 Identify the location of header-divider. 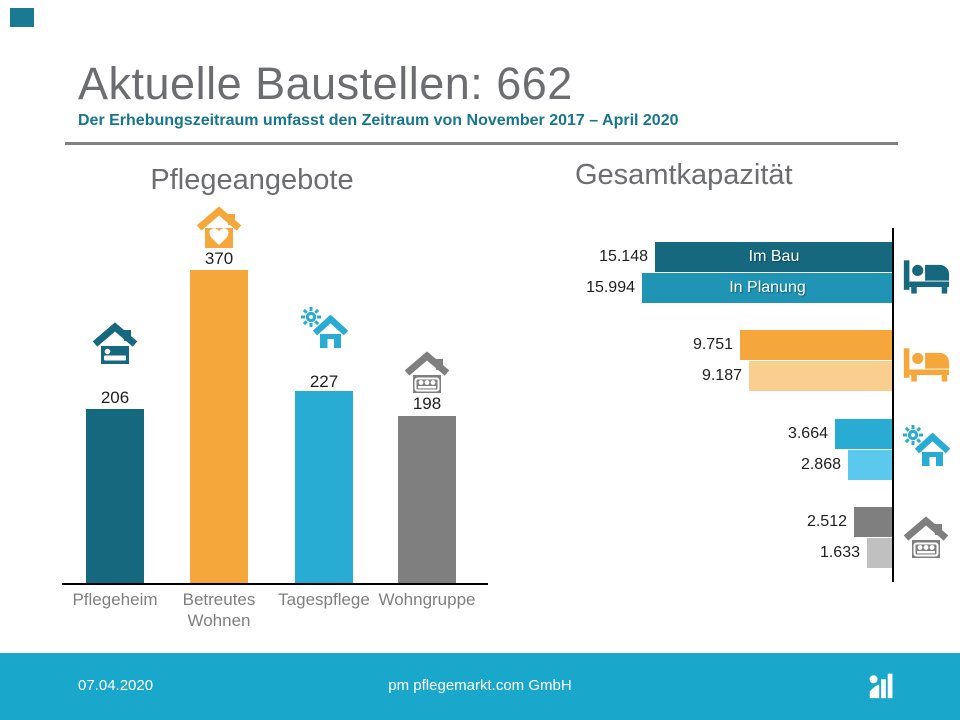
(481, 143).